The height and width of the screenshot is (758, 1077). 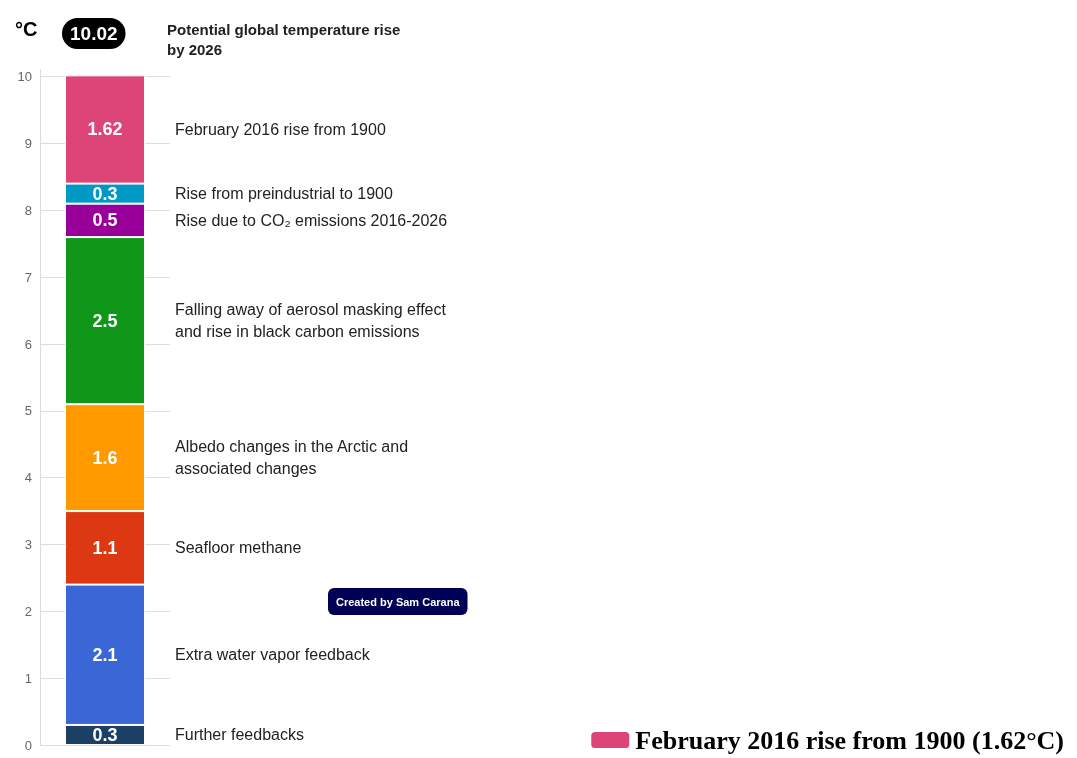 What do you see at coordinates (311, 220) in the screenshot?
I see `series-label: Rise due to CO₂ emissions 2016-2026` at bounding box center [311, 220].